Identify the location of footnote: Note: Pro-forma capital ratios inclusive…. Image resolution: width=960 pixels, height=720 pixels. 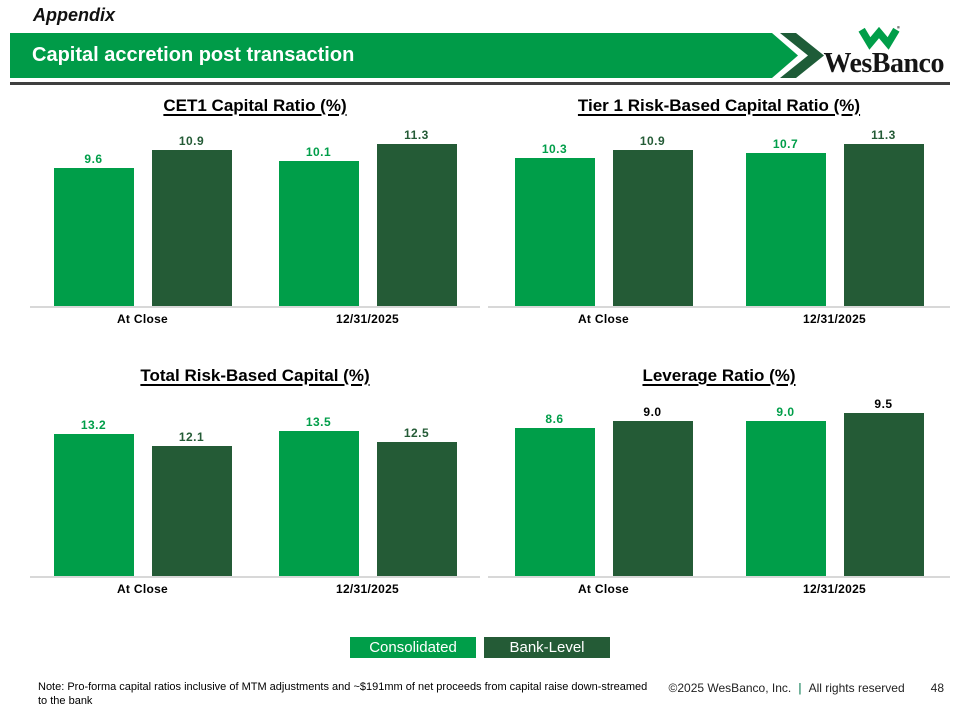
(343, 694).